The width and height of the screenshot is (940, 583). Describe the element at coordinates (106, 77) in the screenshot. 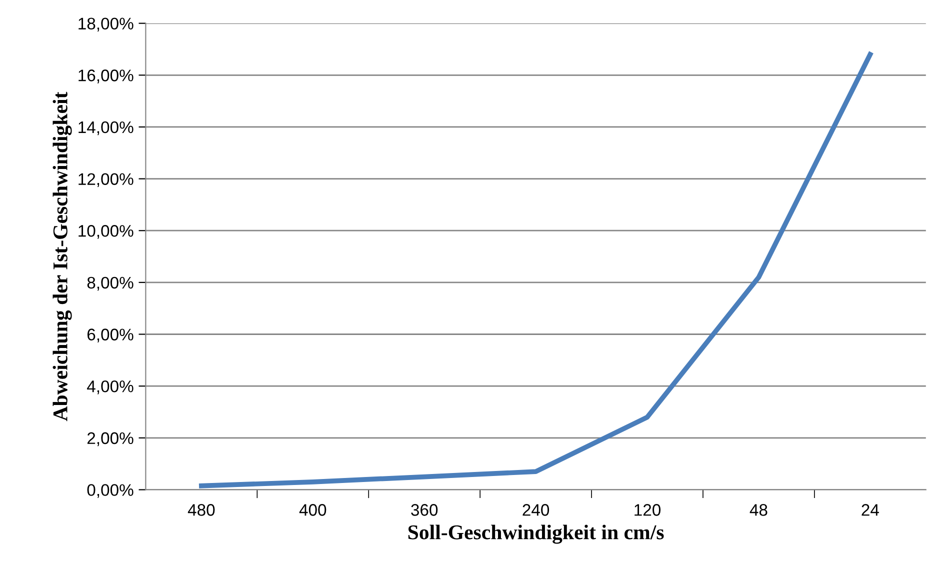

I see `y-tick-label: 16,00%` at that location.